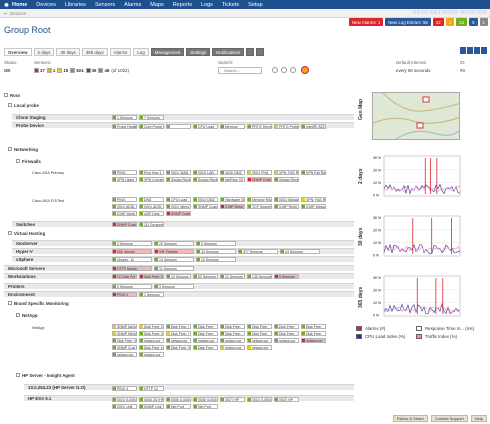 Image resolution: width=490 pixels, height=424 pixels. I want to click on alert-badge: New Alarms: 1, so click(366, 22).